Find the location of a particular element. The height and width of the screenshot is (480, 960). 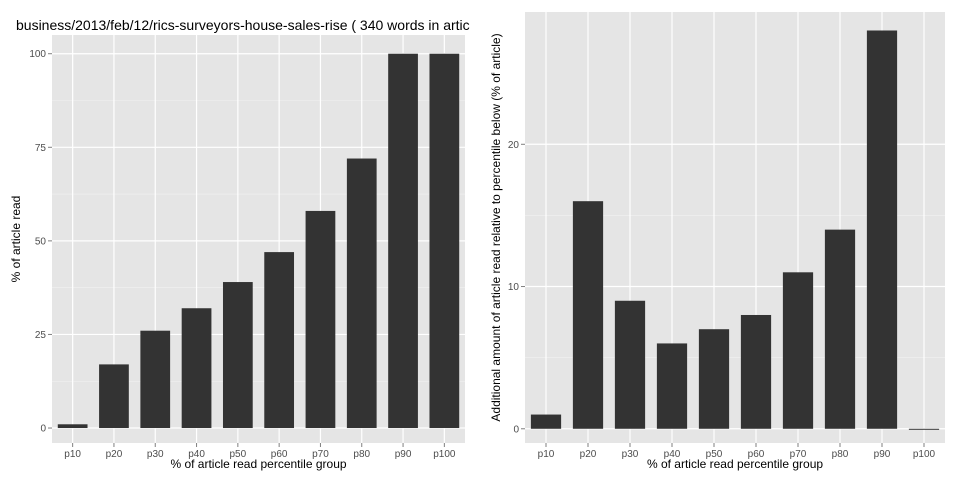

y-axis-label: % of article read is located at coordinates (16, 239).